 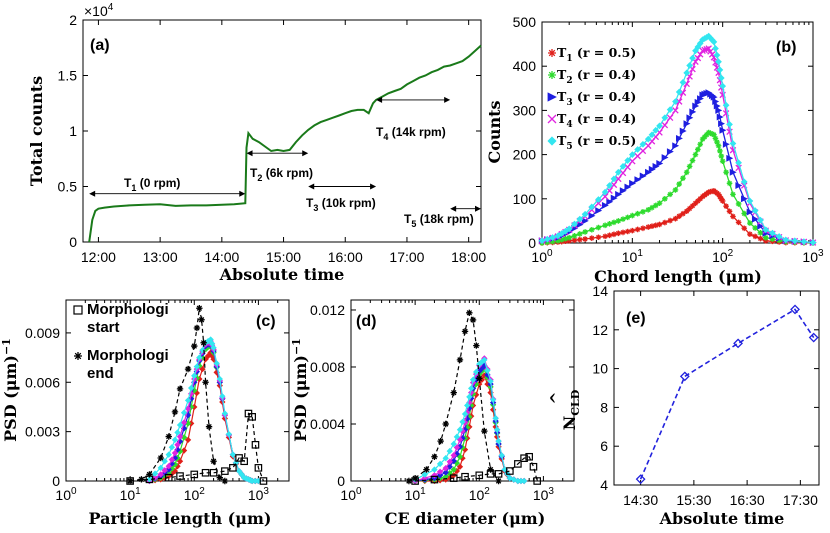 What do you see at coordinates (541, 495) in the screenshot?
I see `panel-d-xtick-base: 10` at bounding box center [541, 495].